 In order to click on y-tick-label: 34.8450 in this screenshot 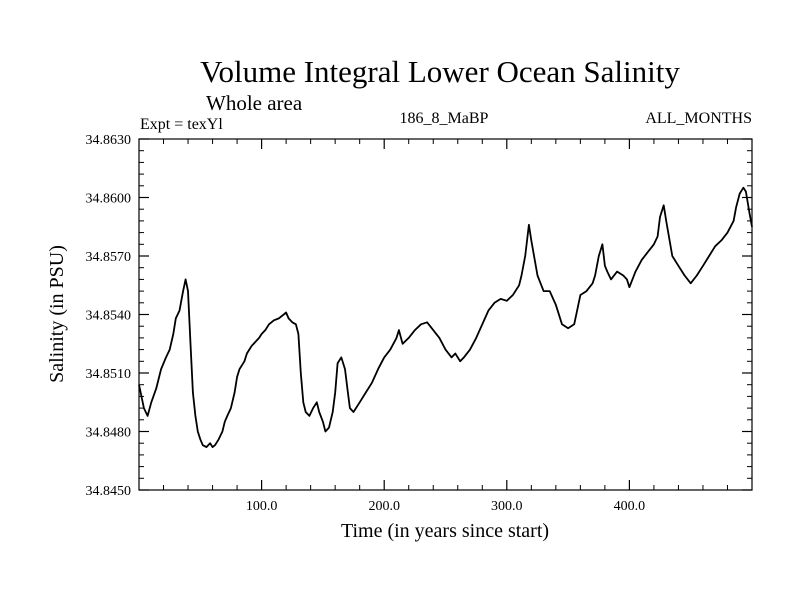, I will do `click(109, 491)`.